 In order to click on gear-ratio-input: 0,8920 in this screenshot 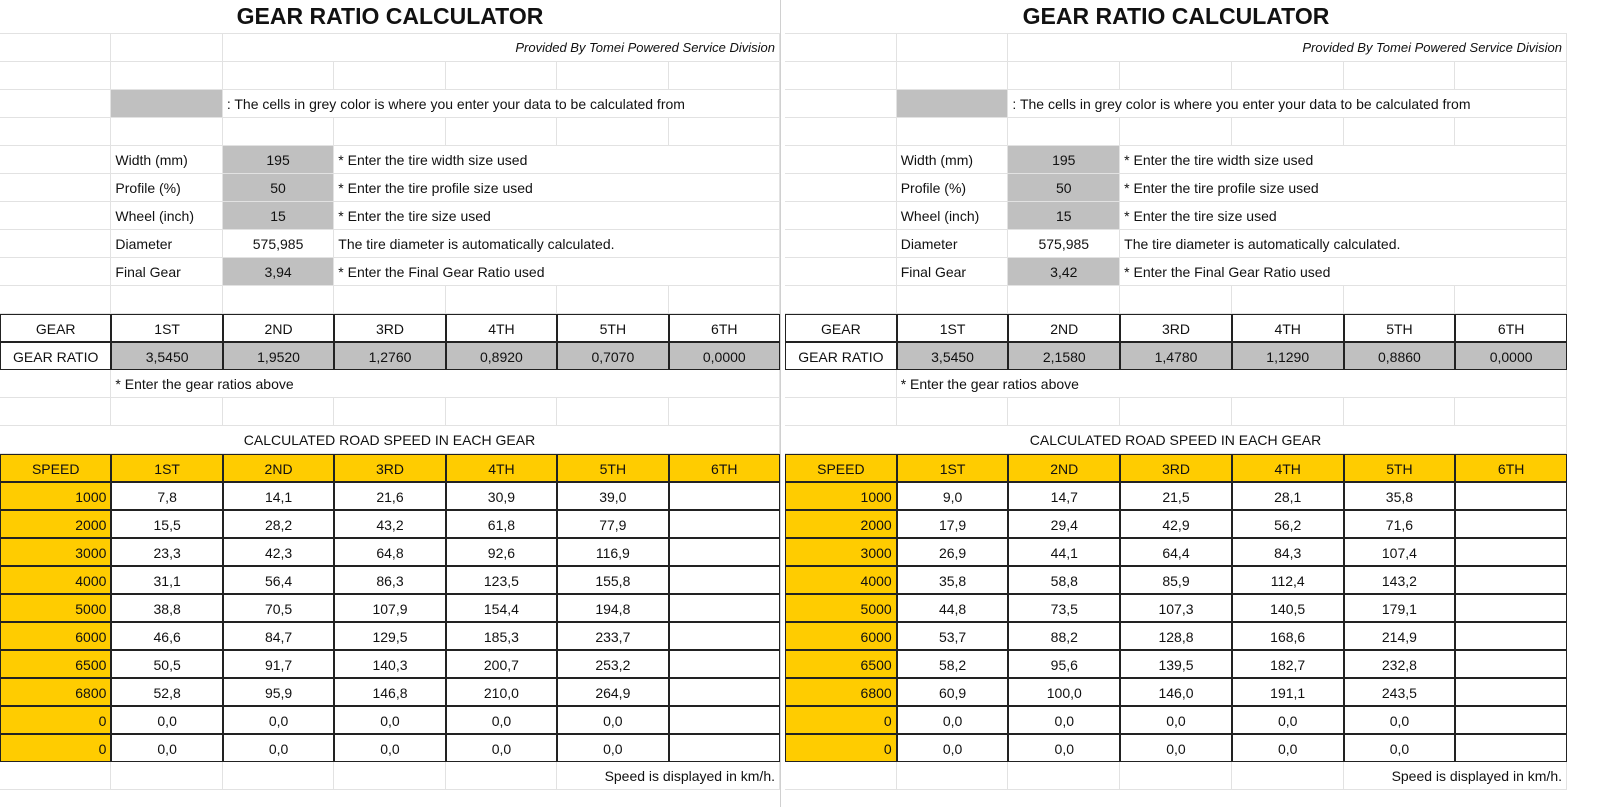, I will do `click(501, 356)`.